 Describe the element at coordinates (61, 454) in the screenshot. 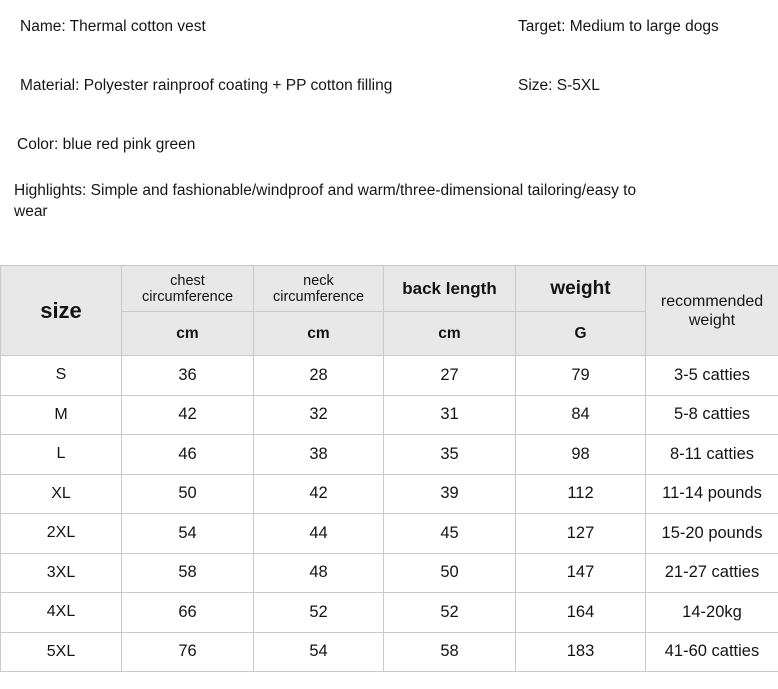

I see `cell-size: L` at that location.